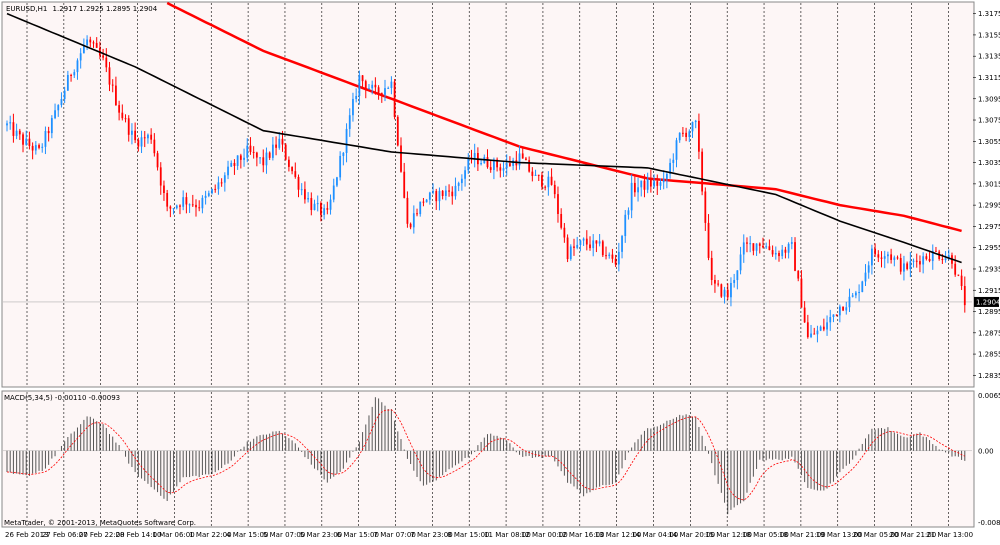 This screenshot has height=545, width=1000. What do you see at coordinates (468, 535) in the screenshot?
I see `time-tick-label: 8 Mar 15:00` at bounding box center [468, 535].